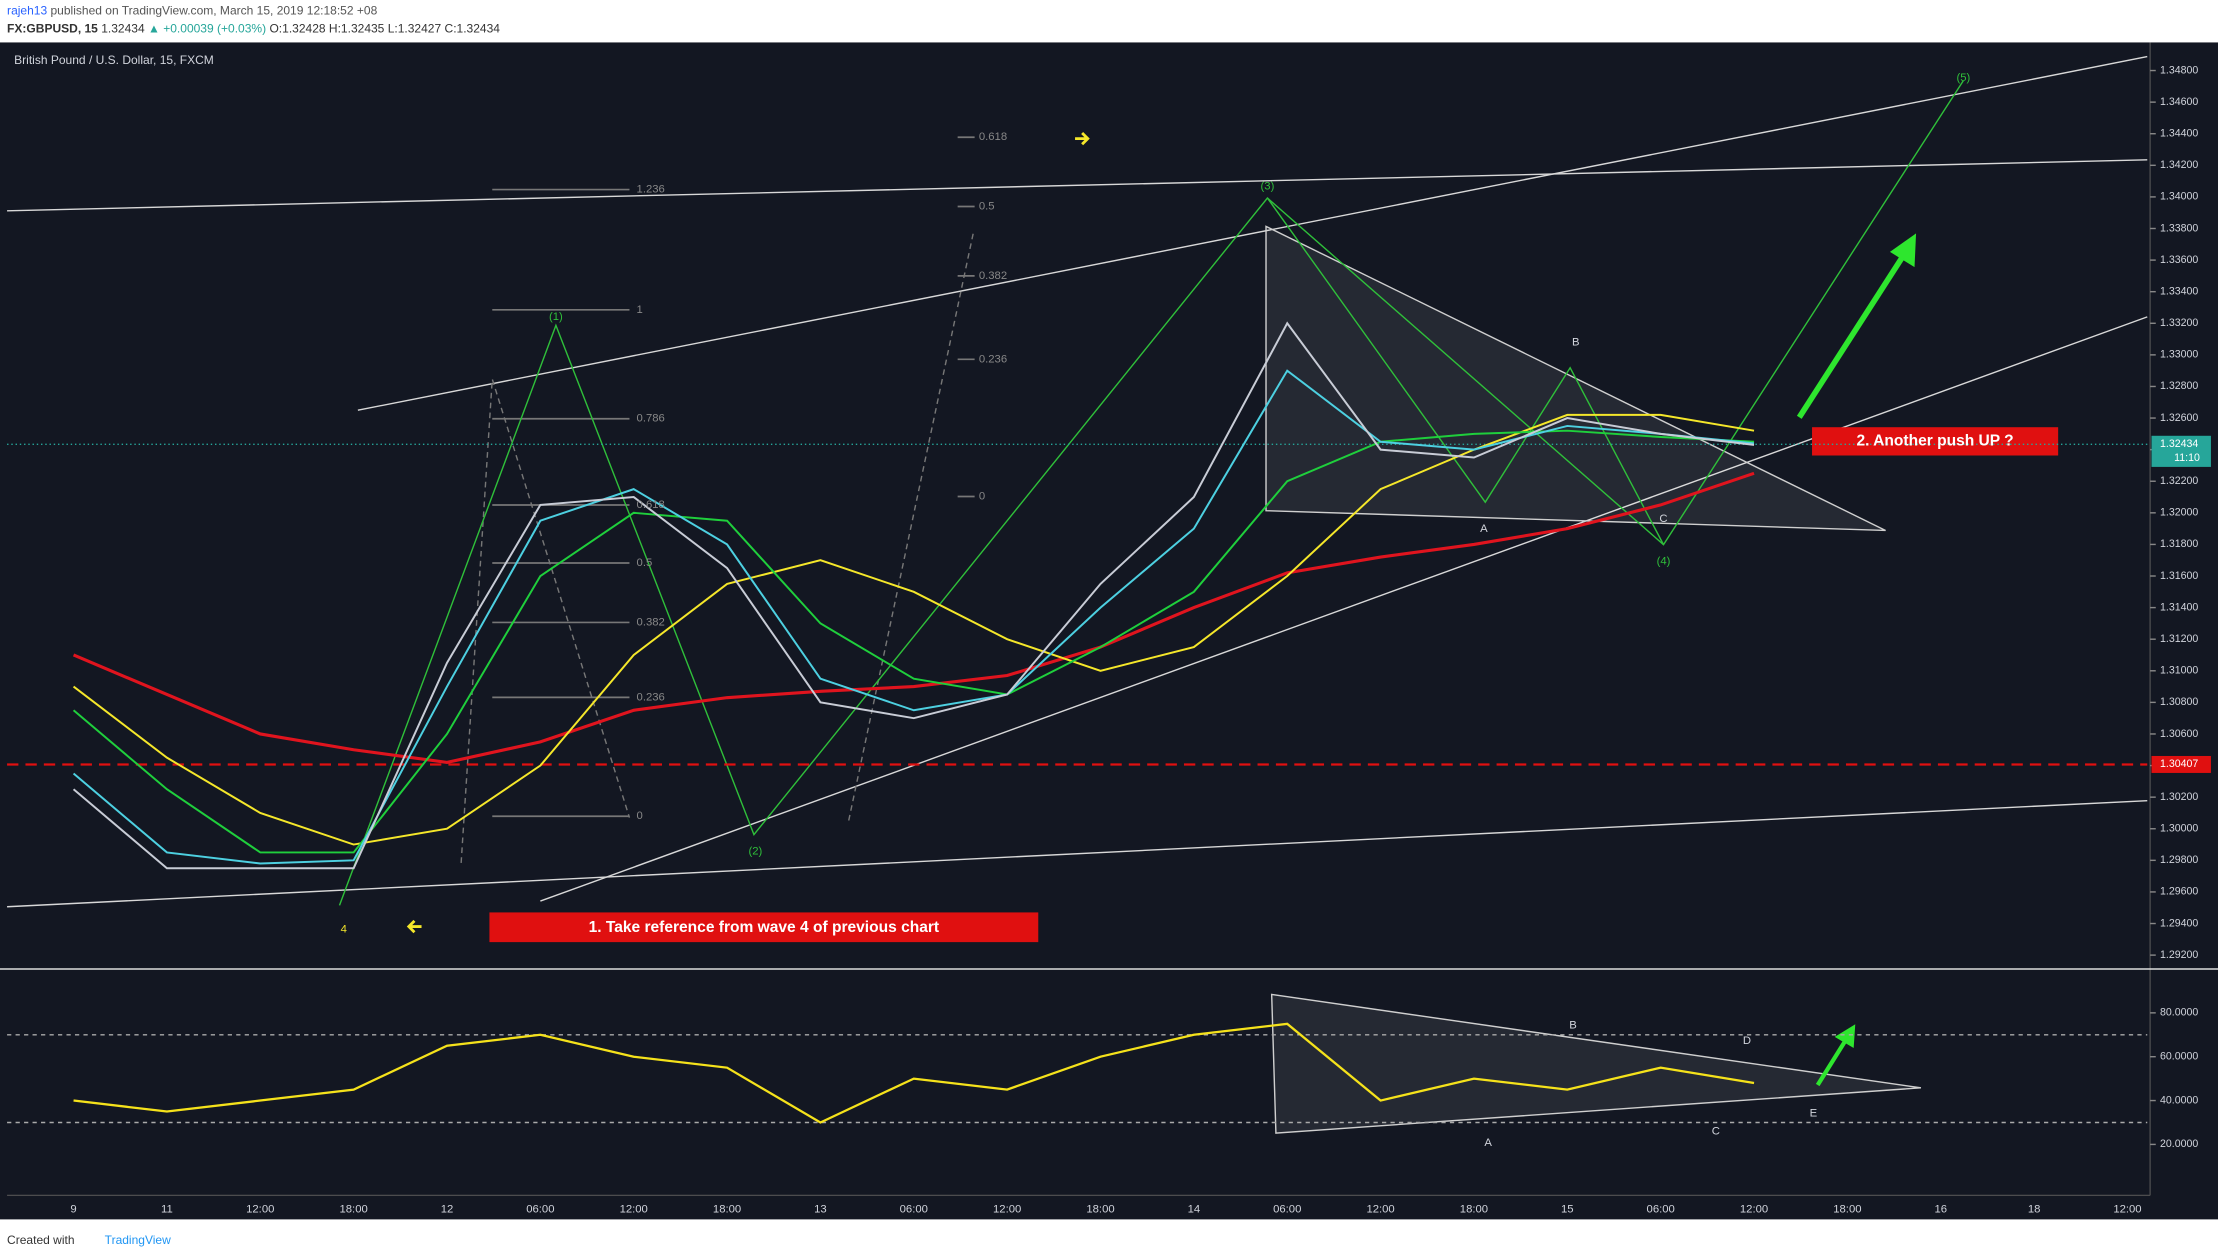  What do you see at coordinates (27, 10) in the screenshot?
I see `author: rajeh13` at bounding box center [27, 10].